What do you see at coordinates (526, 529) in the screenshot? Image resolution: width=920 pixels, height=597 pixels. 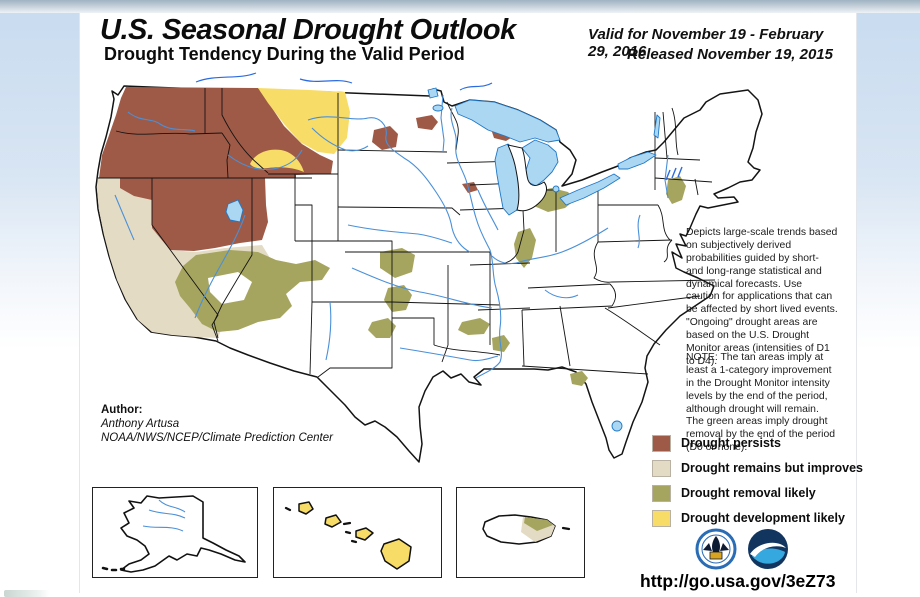 I see `puerto-rico-map` at bounding box center [526, 529].